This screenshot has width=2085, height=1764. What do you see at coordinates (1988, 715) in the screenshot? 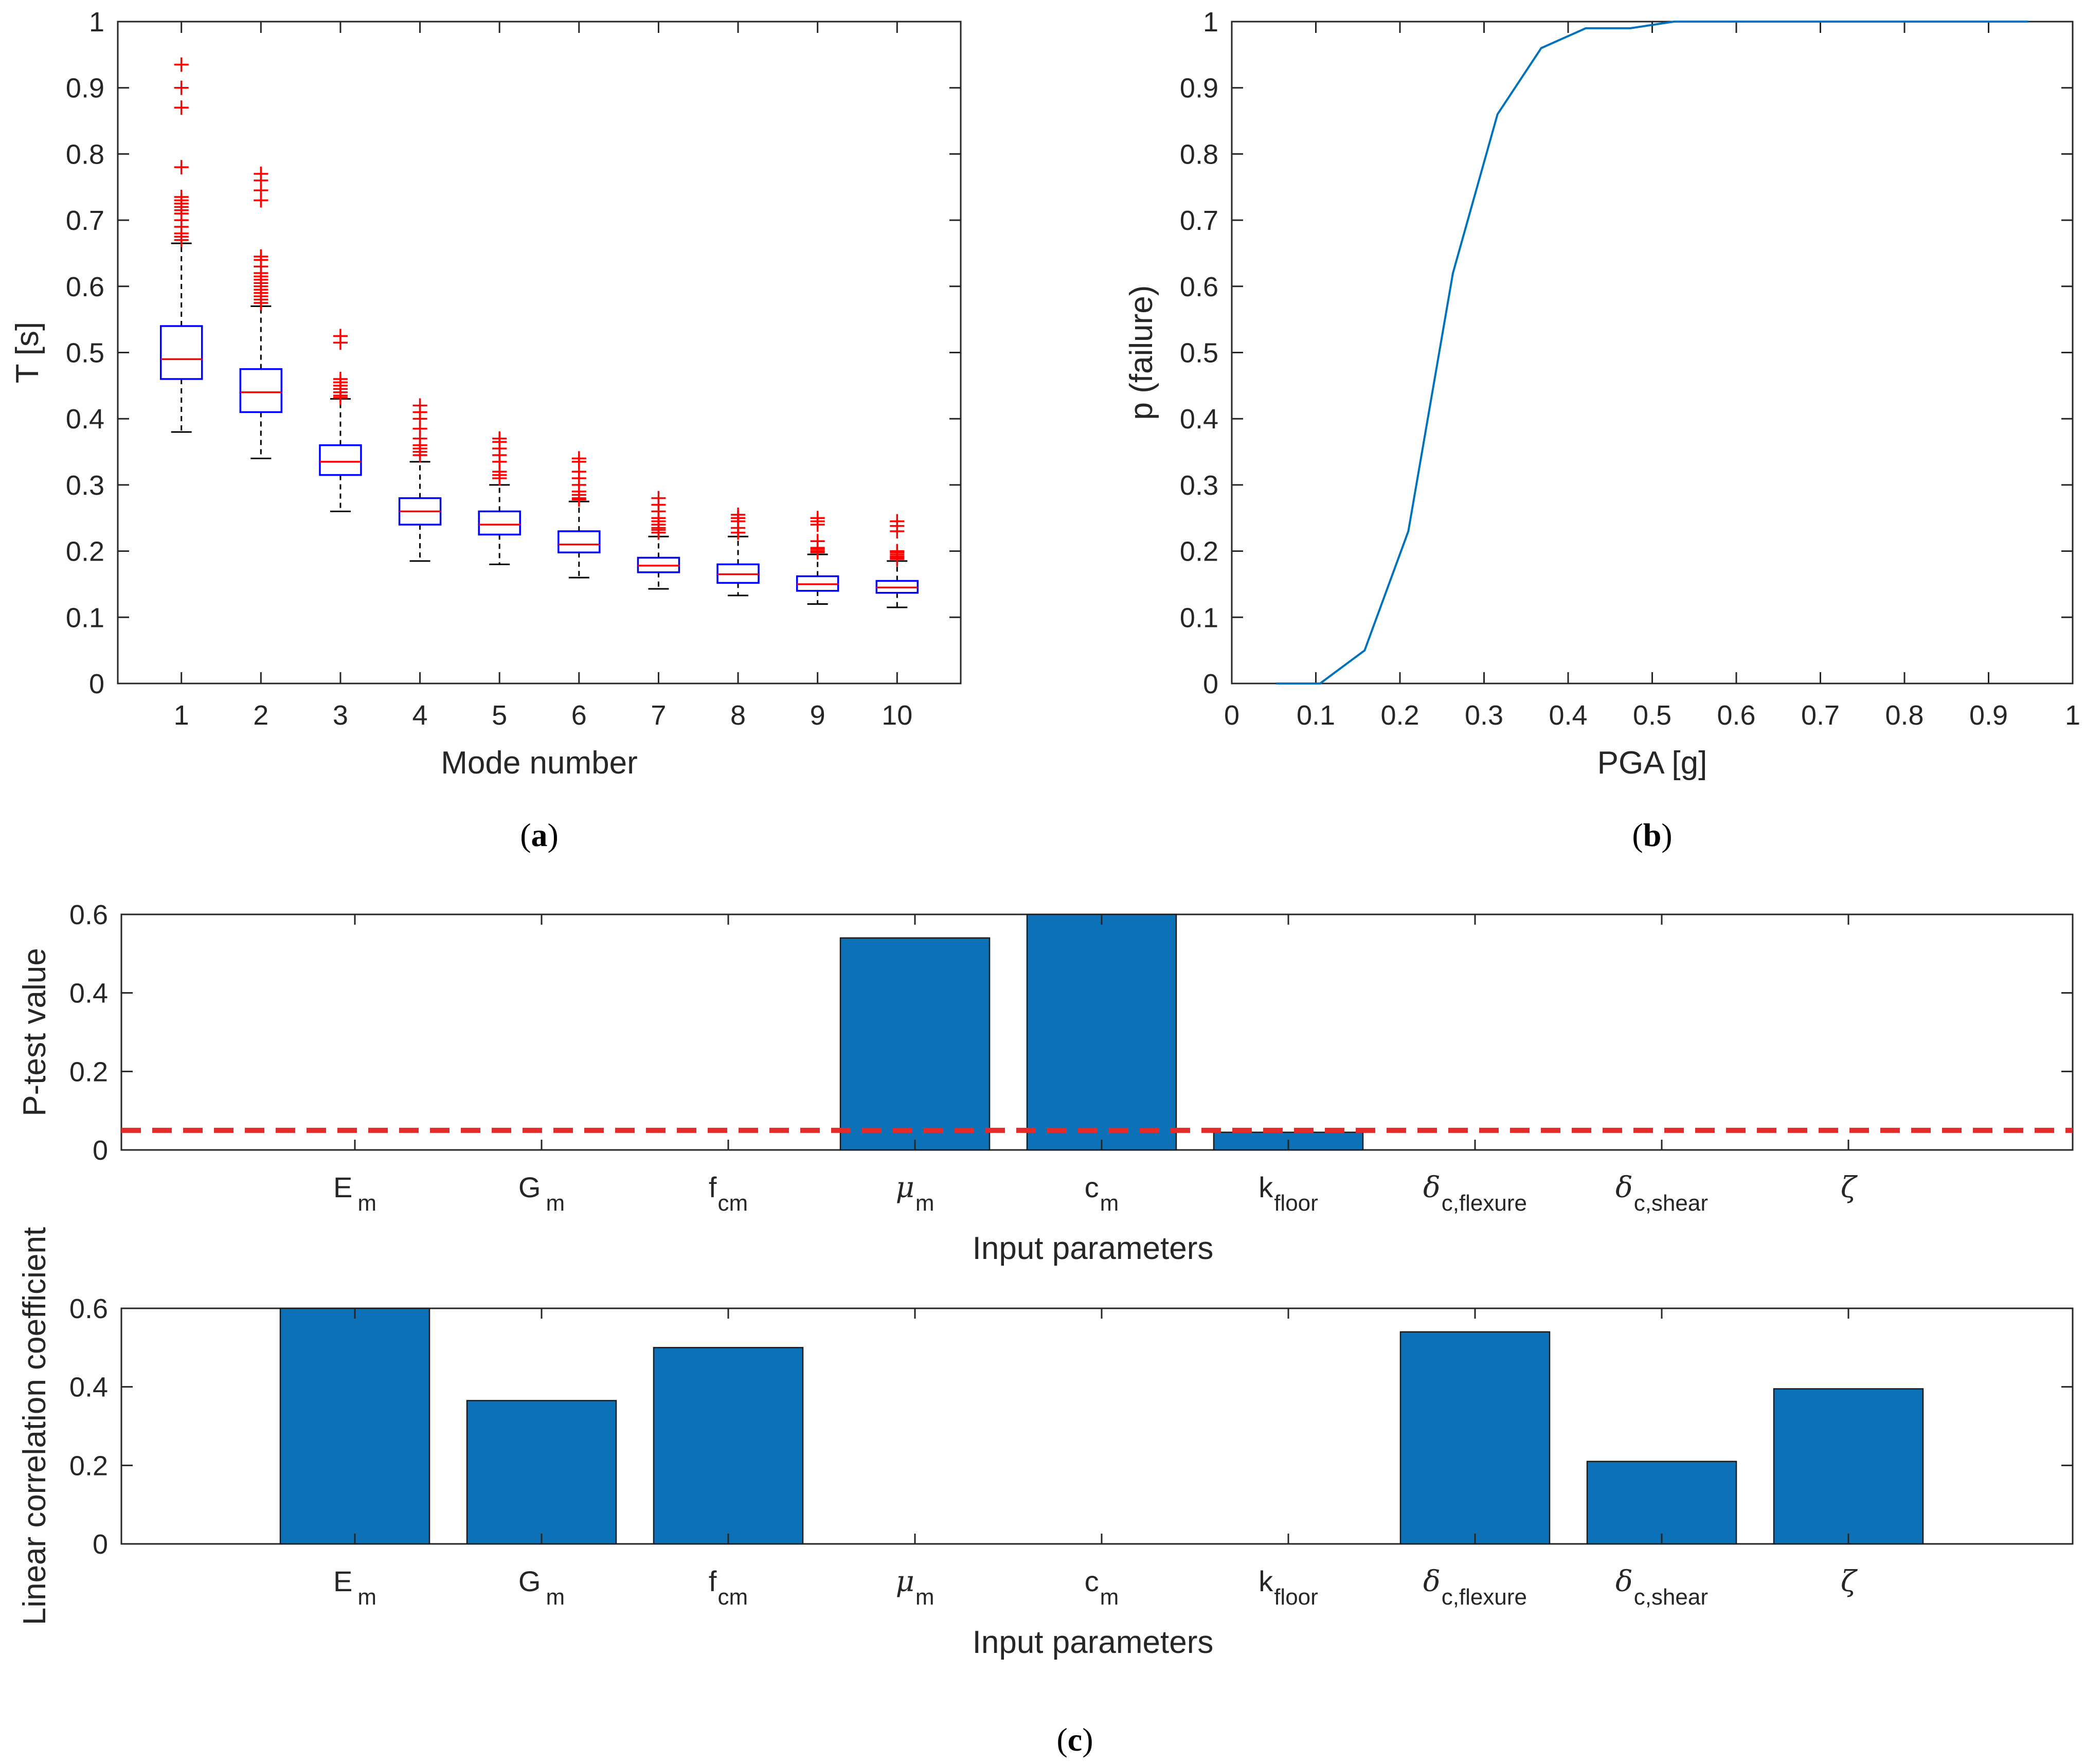
I see `b-xtick-label: 0.9` at bounding box center [1988, 715].